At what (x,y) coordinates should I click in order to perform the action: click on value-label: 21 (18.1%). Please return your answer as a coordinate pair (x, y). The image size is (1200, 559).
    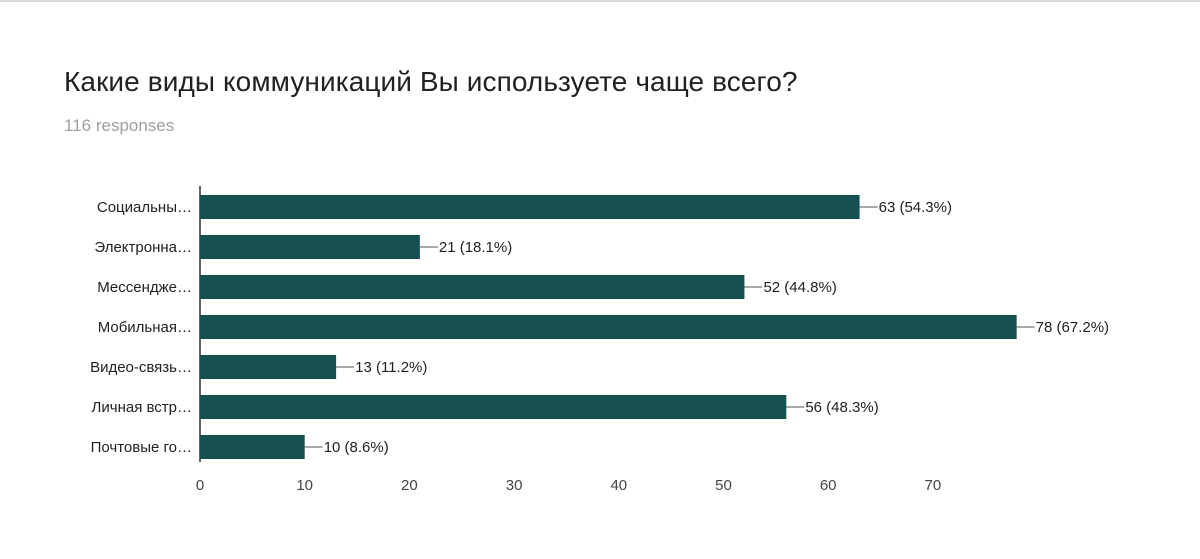
    Looking at the image, I should click on (475, 247).